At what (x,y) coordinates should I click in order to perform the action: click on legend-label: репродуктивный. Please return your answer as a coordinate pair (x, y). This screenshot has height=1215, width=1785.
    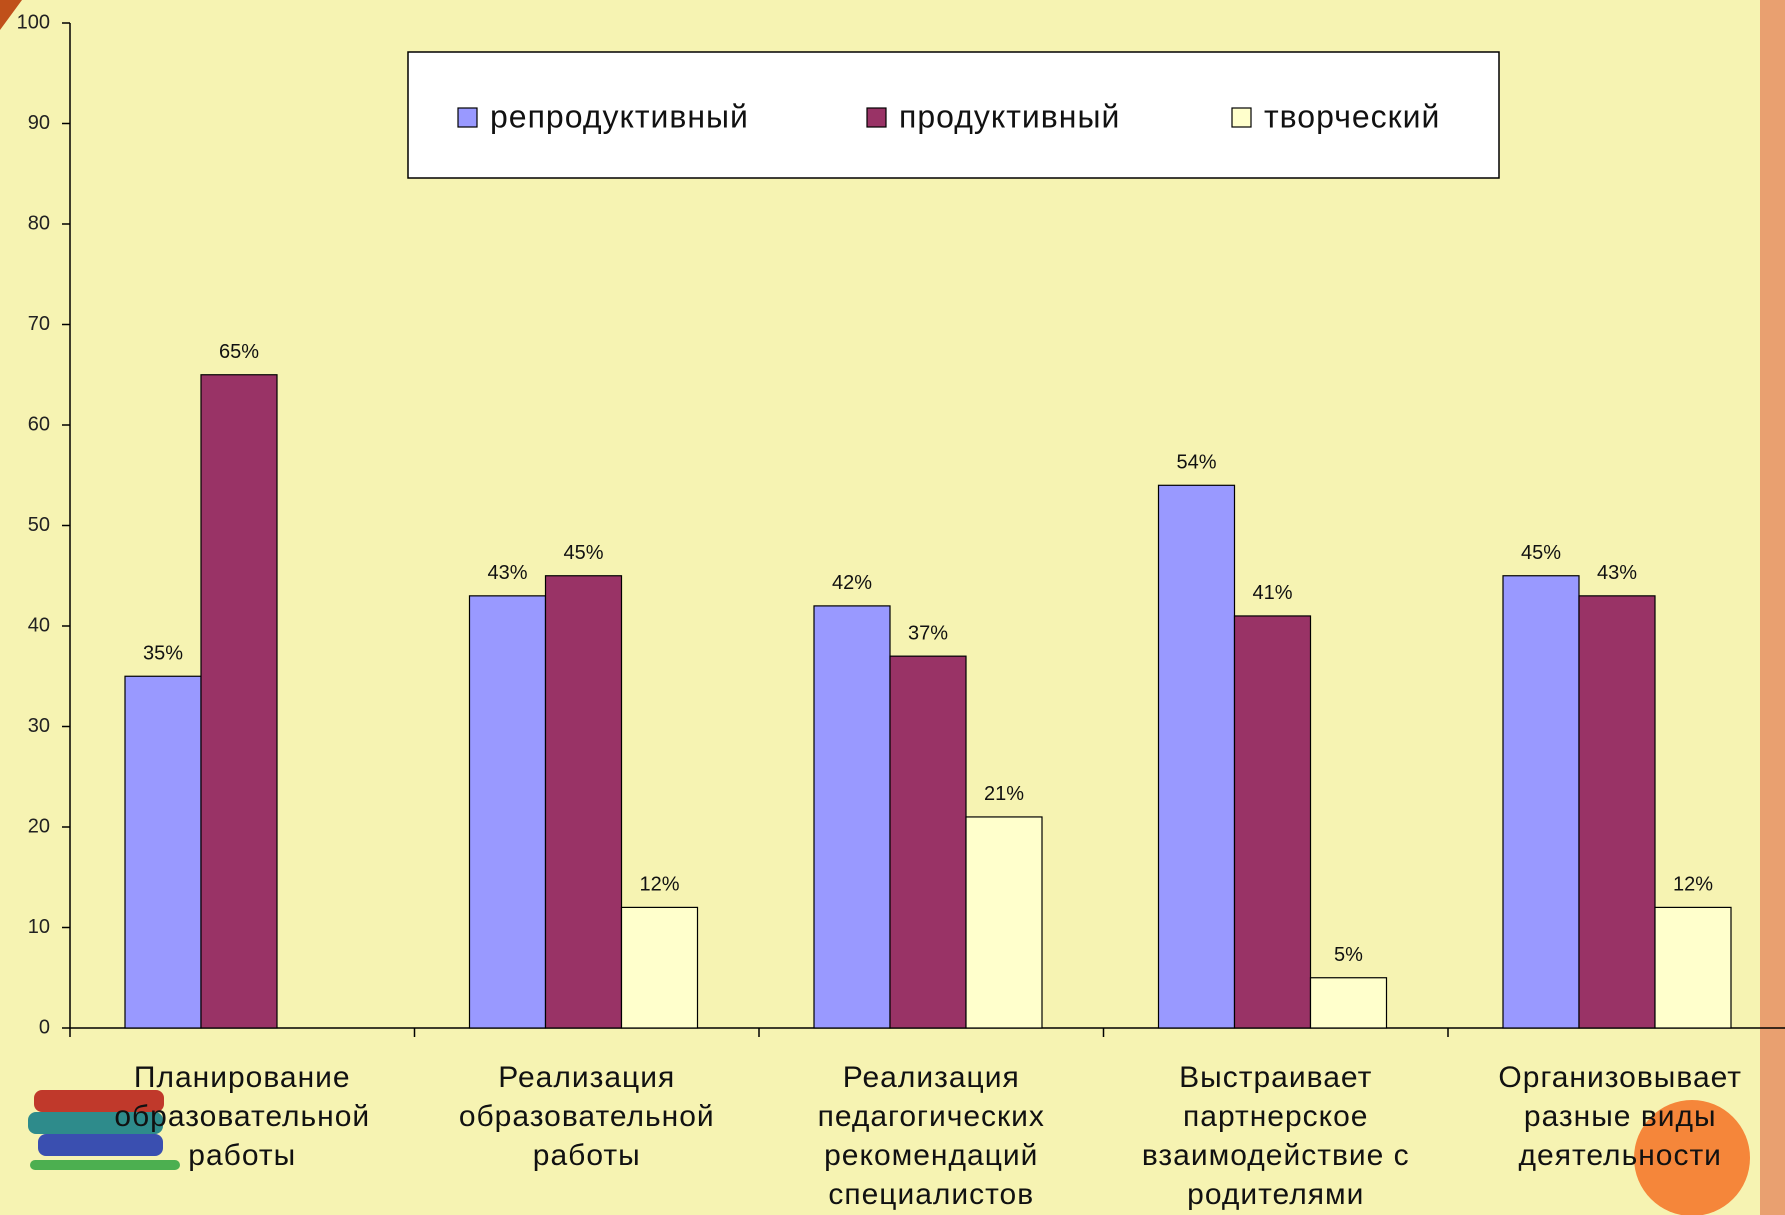
    Looking at the image, I should click on (619, 116).